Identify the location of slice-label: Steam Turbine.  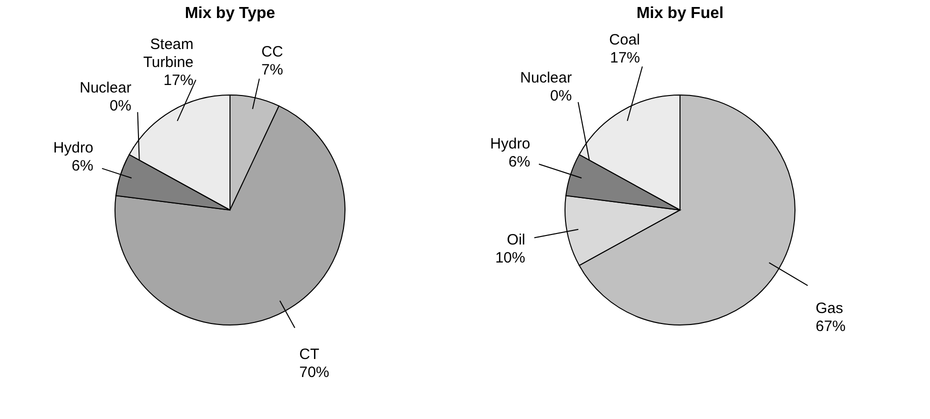
(168, 53).